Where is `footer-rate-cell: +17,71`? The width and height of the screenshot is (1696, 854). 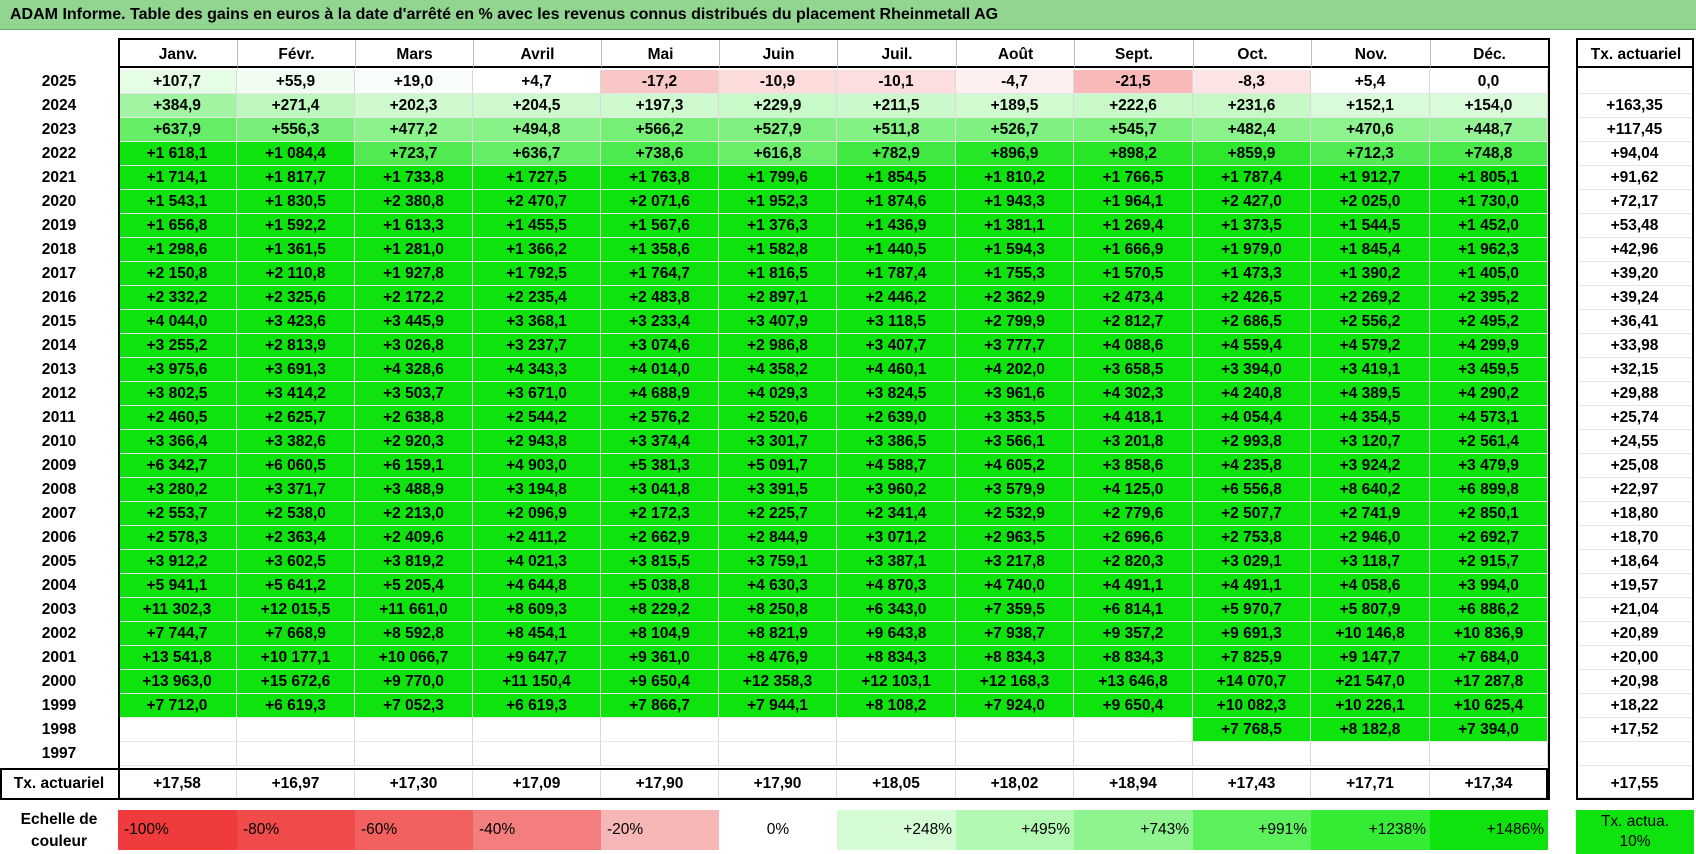
footer-rate-cell: +17,71 is located at coordinates (1370, 784).